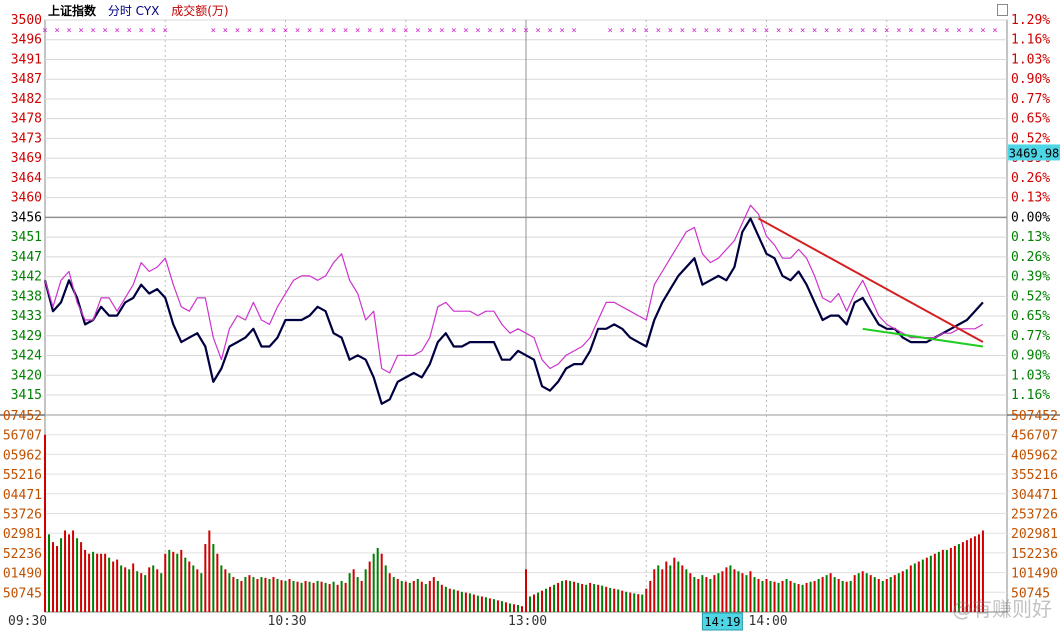 This screenshot has width=1060, height=631. I want to click on volume-right-tick-label: 253726, so click(1034, 515).